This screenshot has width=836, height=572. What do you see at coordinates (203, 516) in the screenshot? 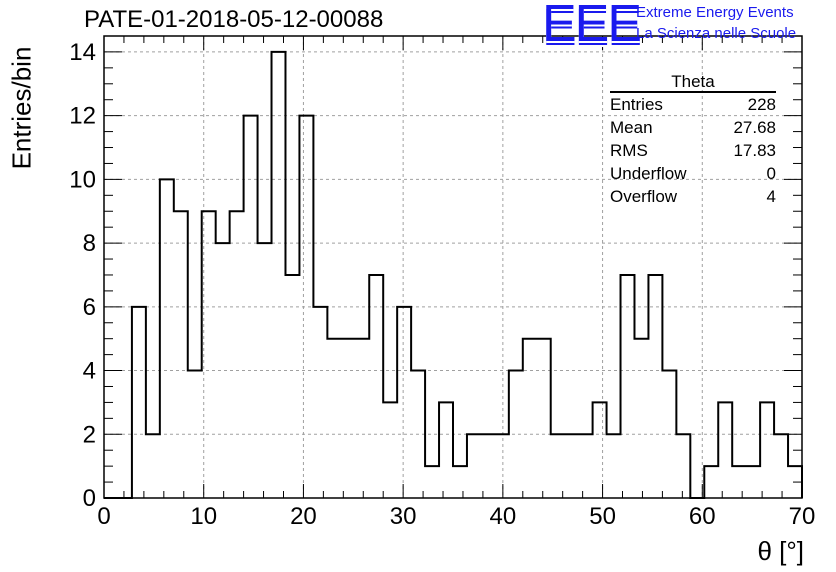
I see `x-tick-label: 10` at bounding box center [203, 516].